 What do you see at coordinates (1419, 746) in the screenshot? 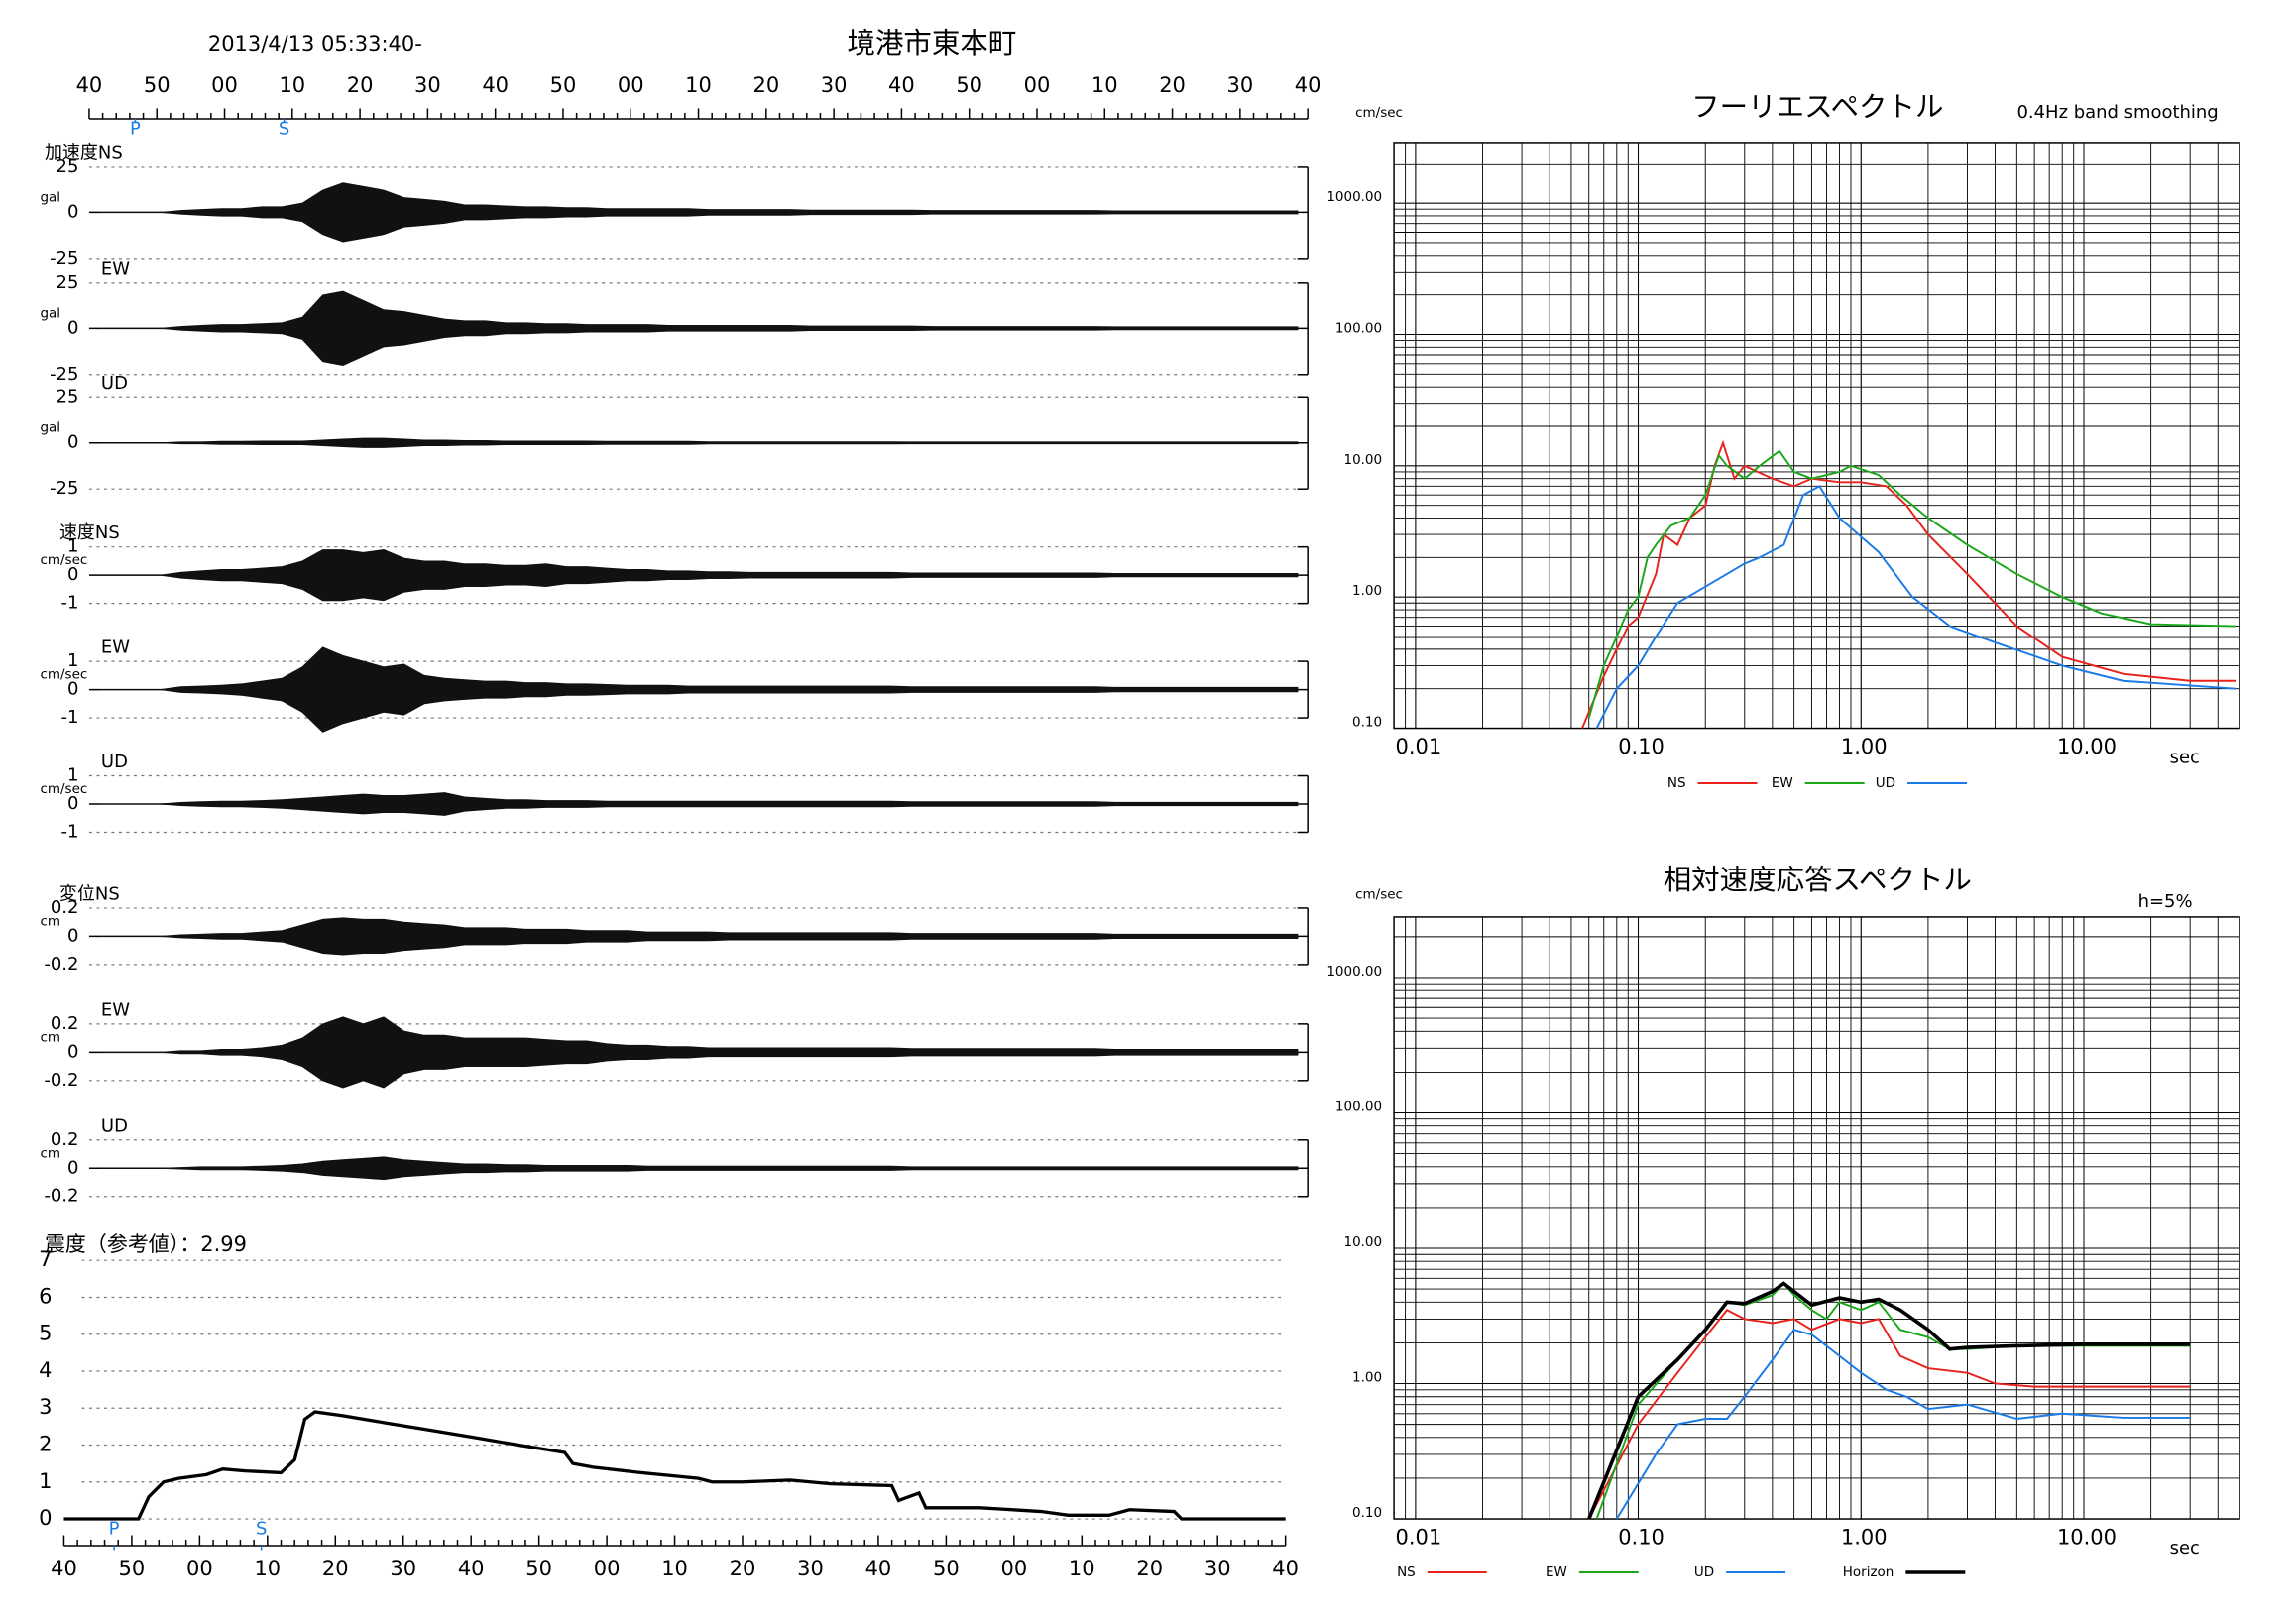
I see `x-tick-label: 0.01` at bounding box center [1419, 746].